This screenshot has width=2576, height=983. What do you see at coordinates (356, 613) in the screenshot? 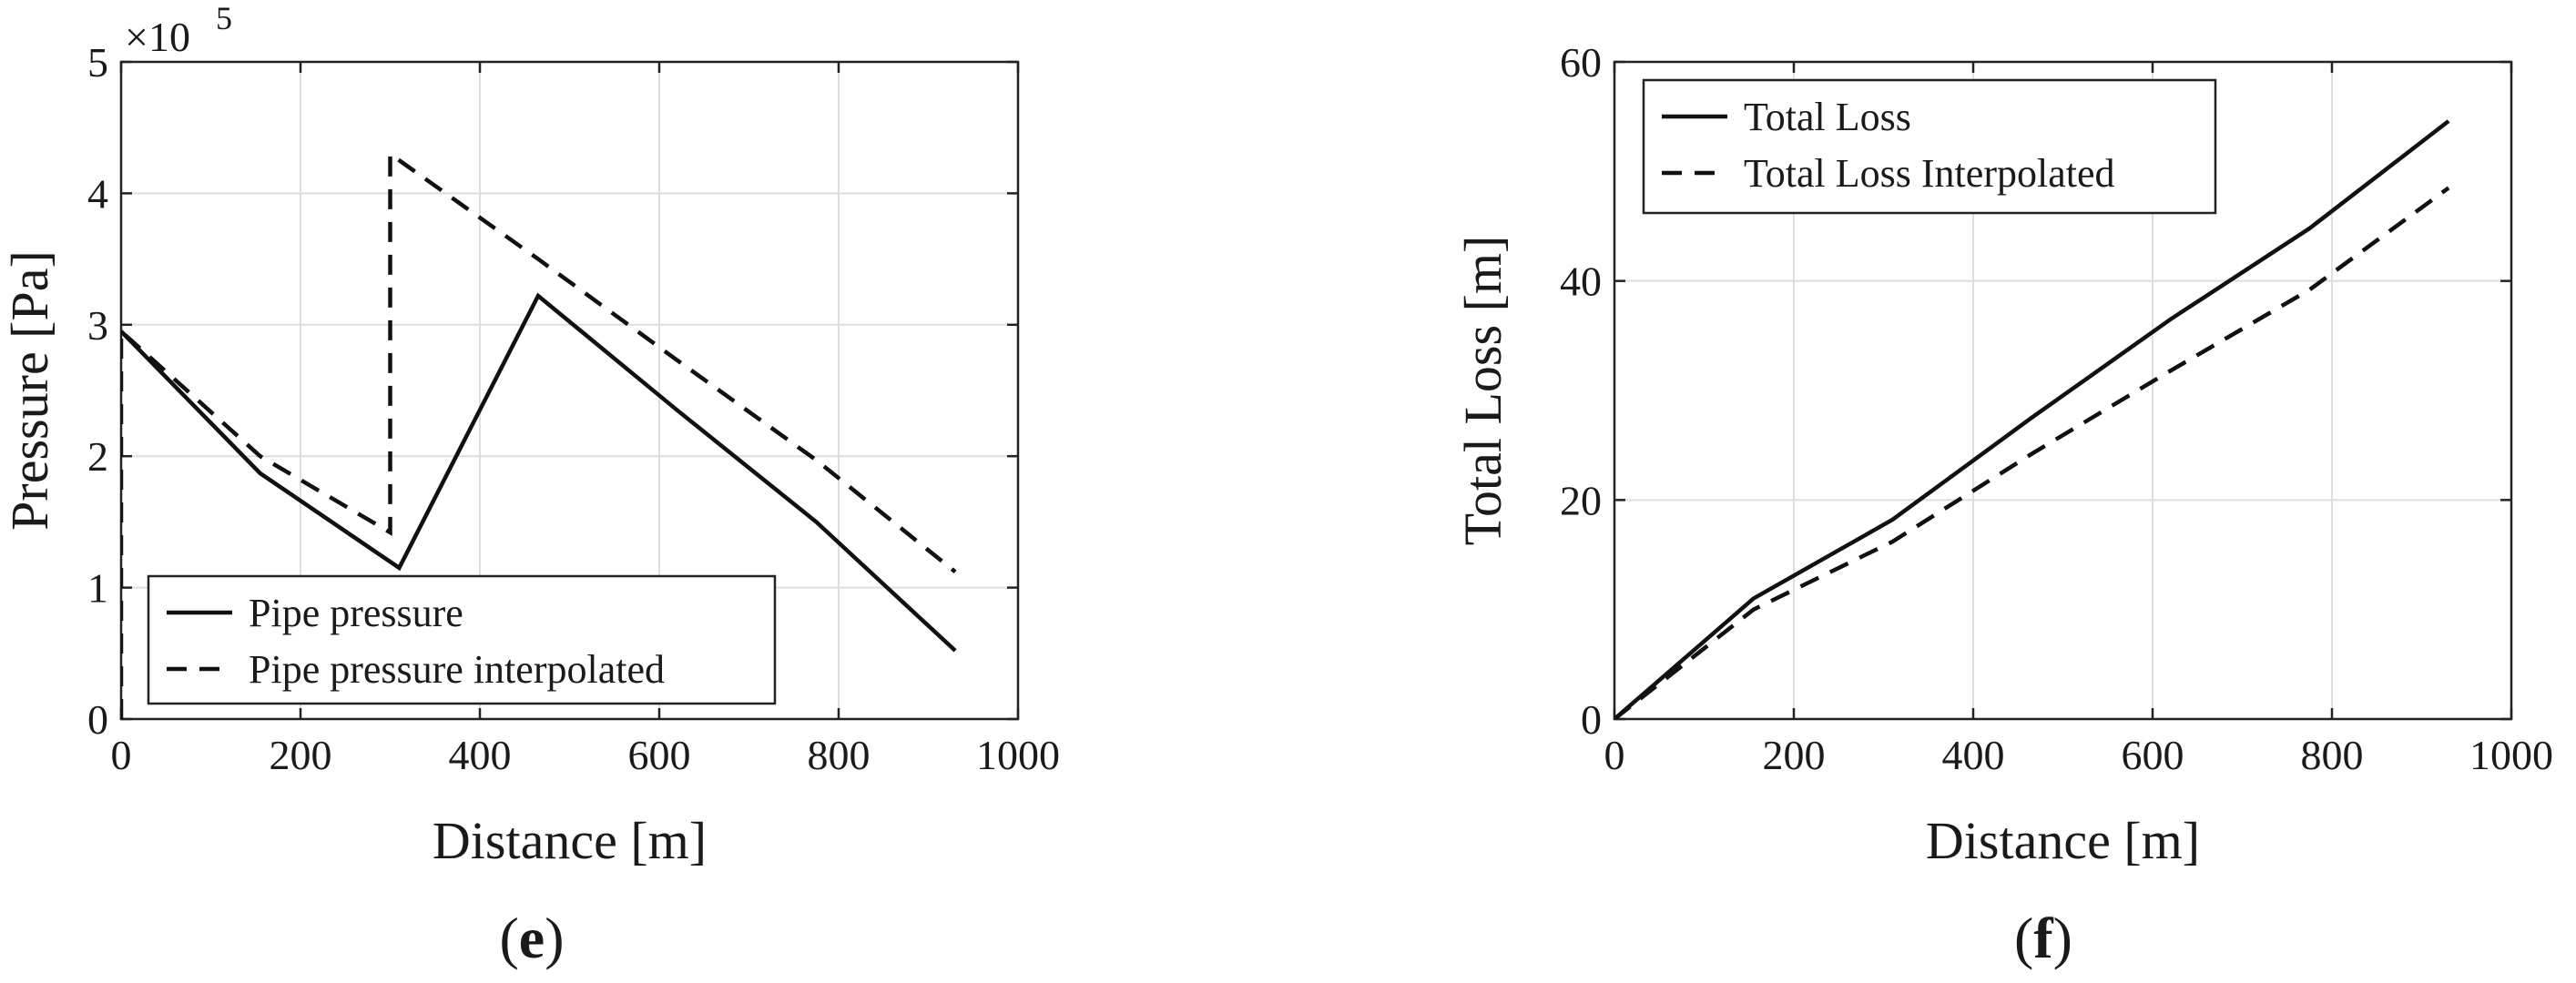
I see `legend-label: Pipe pressure` at bounding box center [356, 613].